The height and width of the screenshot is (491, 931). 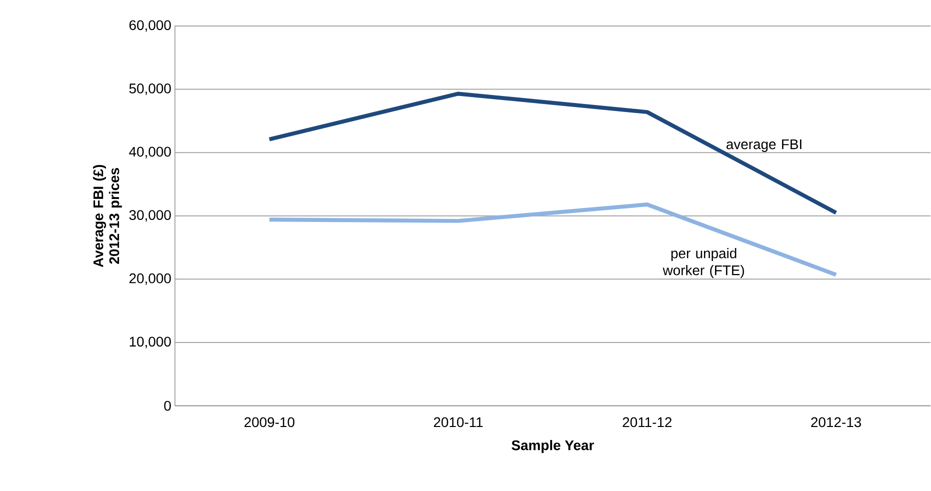 I want to click on line-series, so click(x=552, y=239).